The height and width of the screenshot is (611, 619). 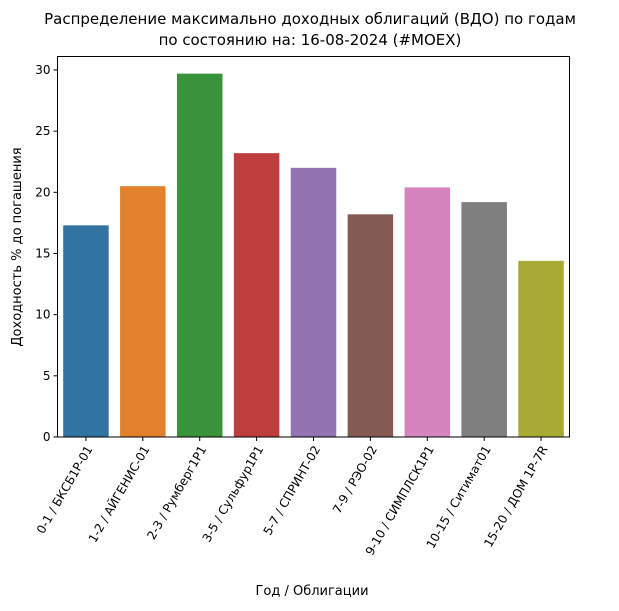 What do you see at coordinates (119, 494) in the screenshot?
I see `x-tick-label: 1-2 / АЙГЕНИС-01` at bounding box center [119, 494].